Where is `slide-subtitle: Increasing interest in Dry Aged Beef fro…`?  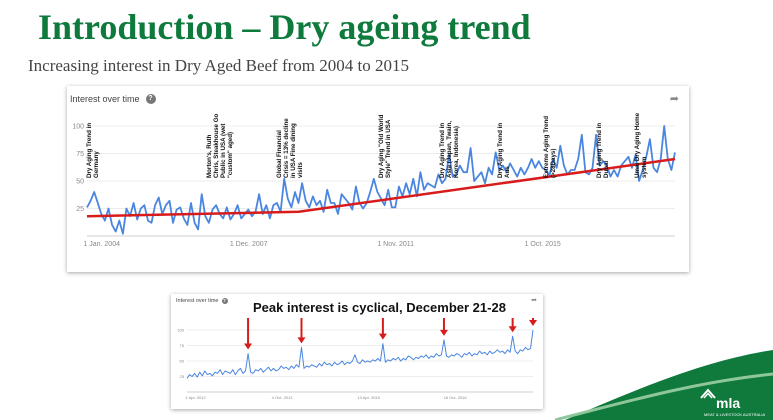 slide-subtitle: Increasing interest in Dry Aged Beef fro… is located at coordinates (218, 65).